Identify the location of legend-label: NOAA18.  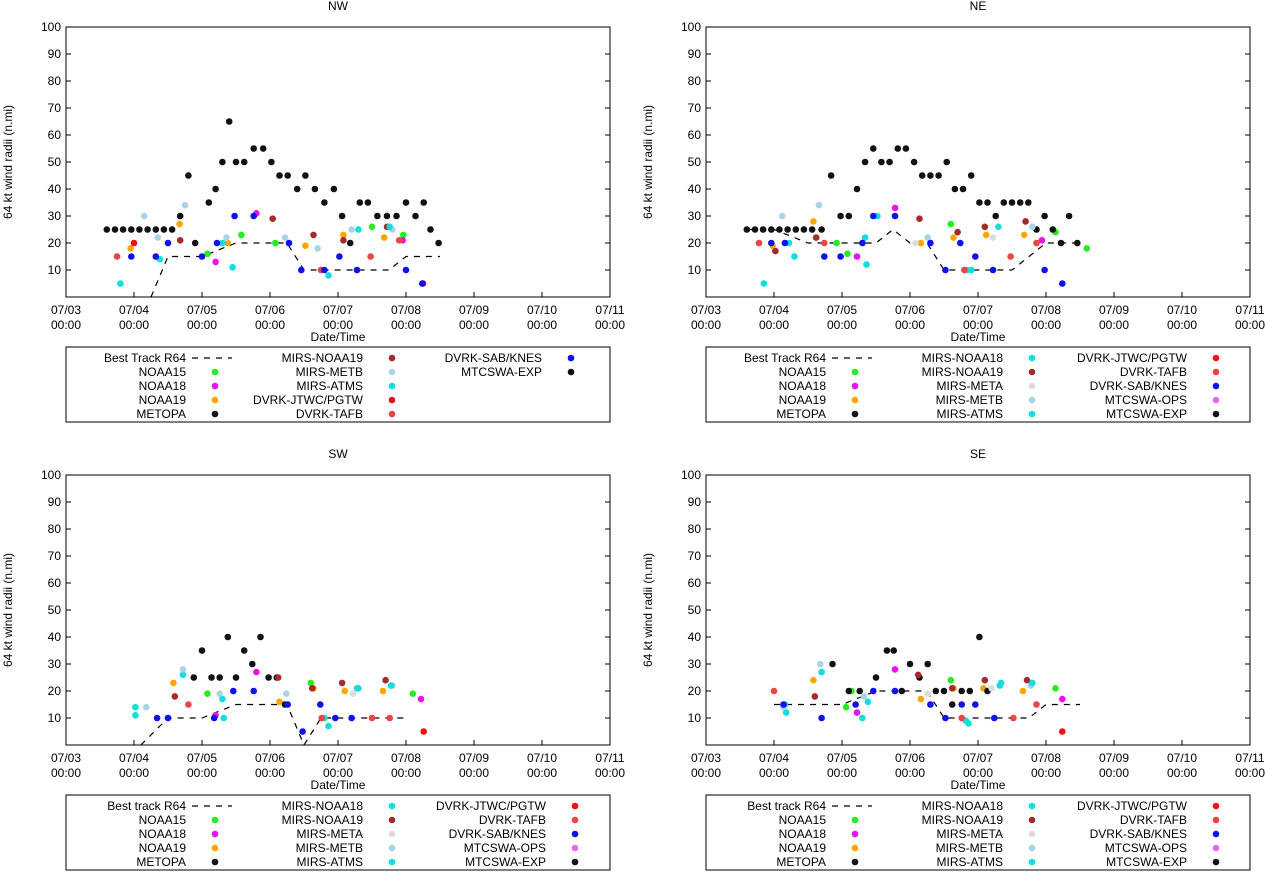
(163, 386).